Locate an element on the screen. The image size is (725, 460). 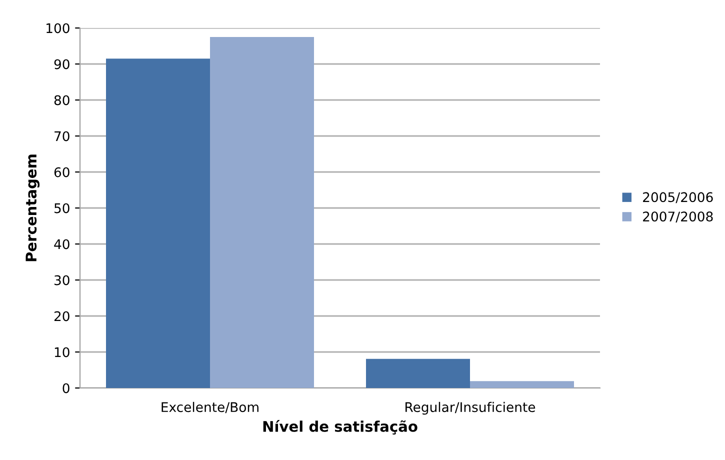
x-tick-label: Excelente/Bom is located at coordinates (210, 408).